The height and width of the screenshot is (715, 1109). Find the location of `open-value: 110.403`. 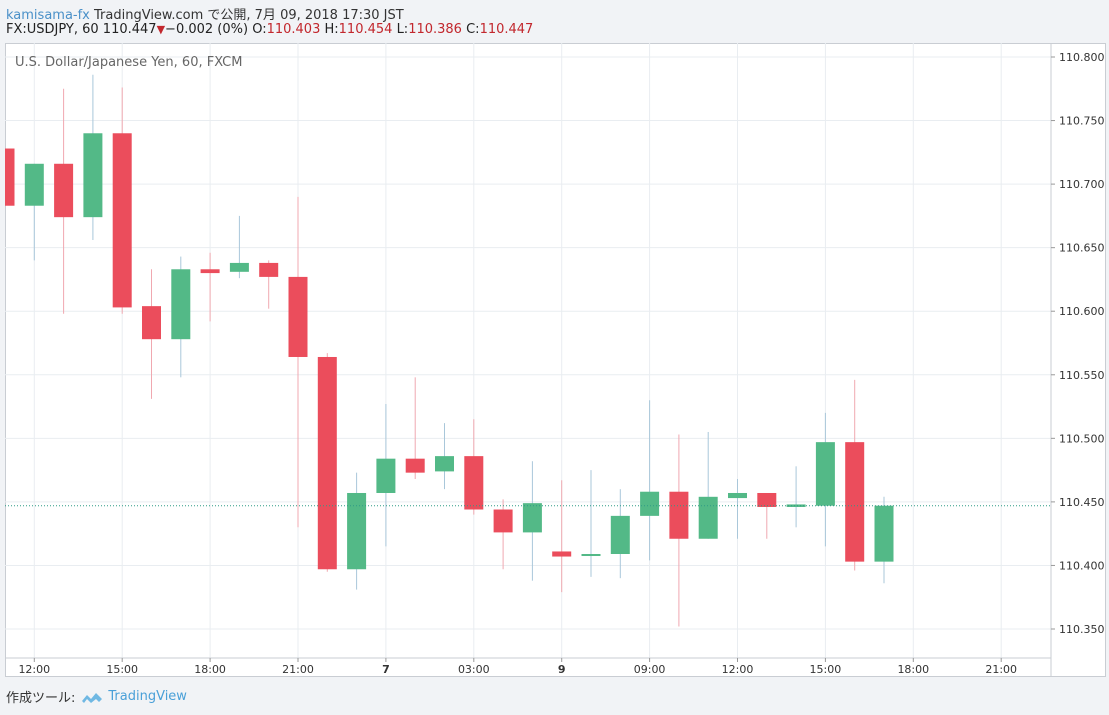

open-value: 110.403 is located at coordinates (293, 29).